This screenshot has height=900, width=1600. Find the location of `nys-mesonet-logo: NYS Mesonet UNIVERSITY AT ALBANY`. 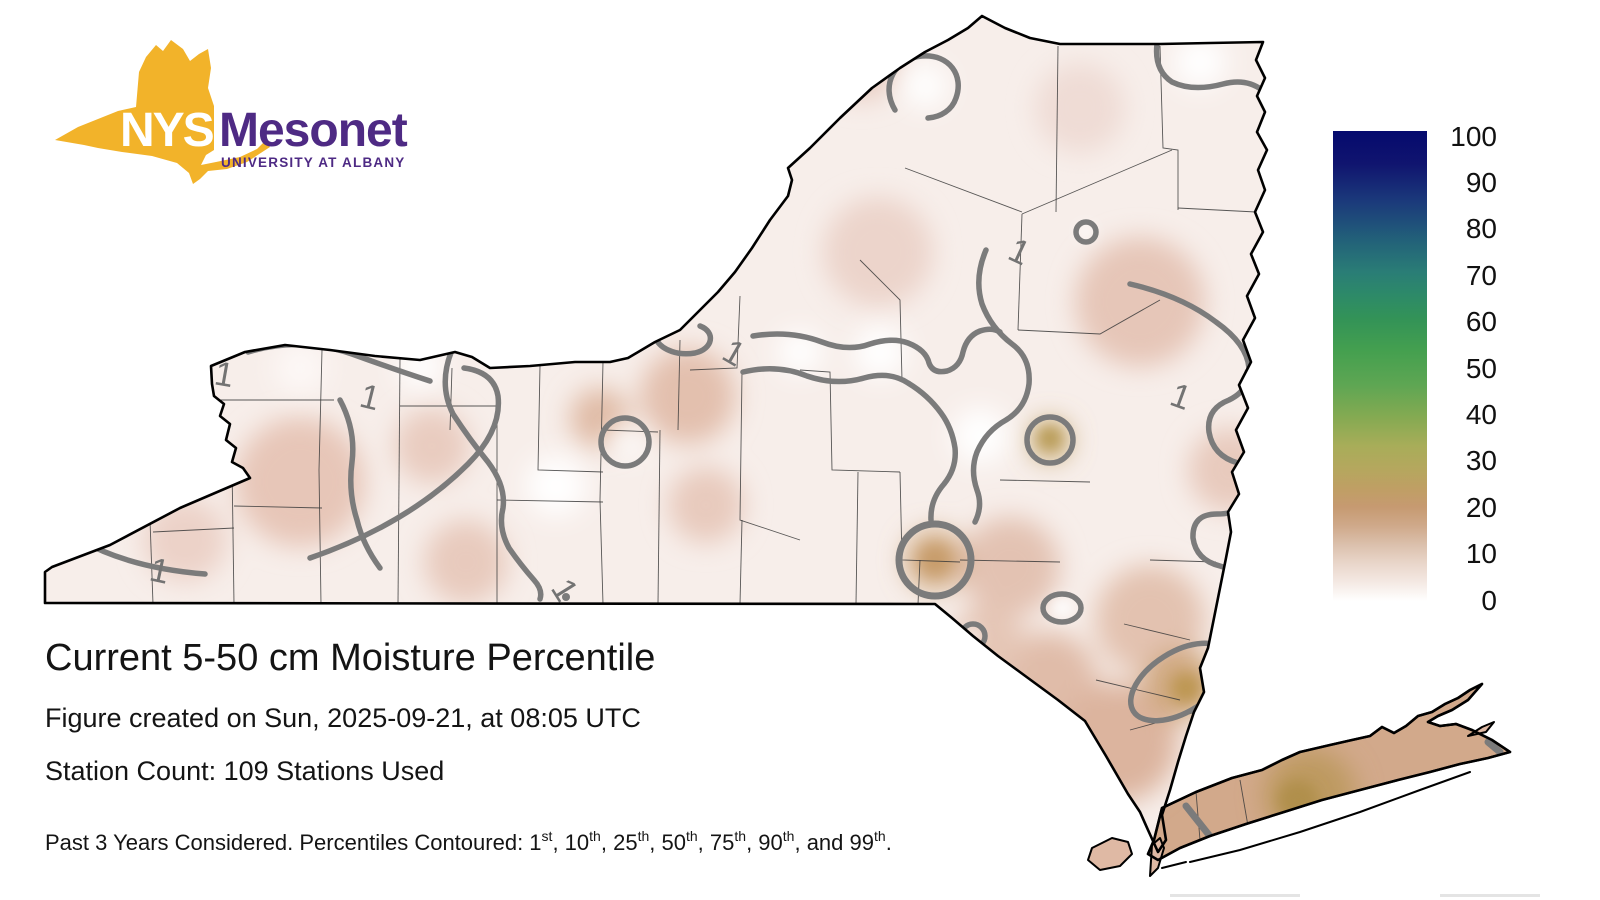

nys-mesonet-logo: NYS Mesonet UNIVERSITY AT ALBANY is located at coordinates (232, 112).